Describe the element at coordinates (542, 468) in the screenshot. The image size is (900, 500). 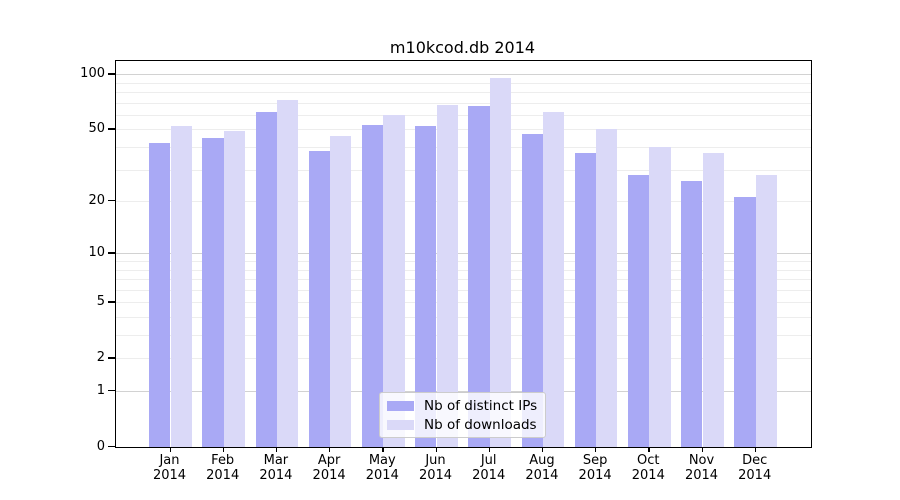
I see `x-tick-label-aug: Aug 2014` at that location.